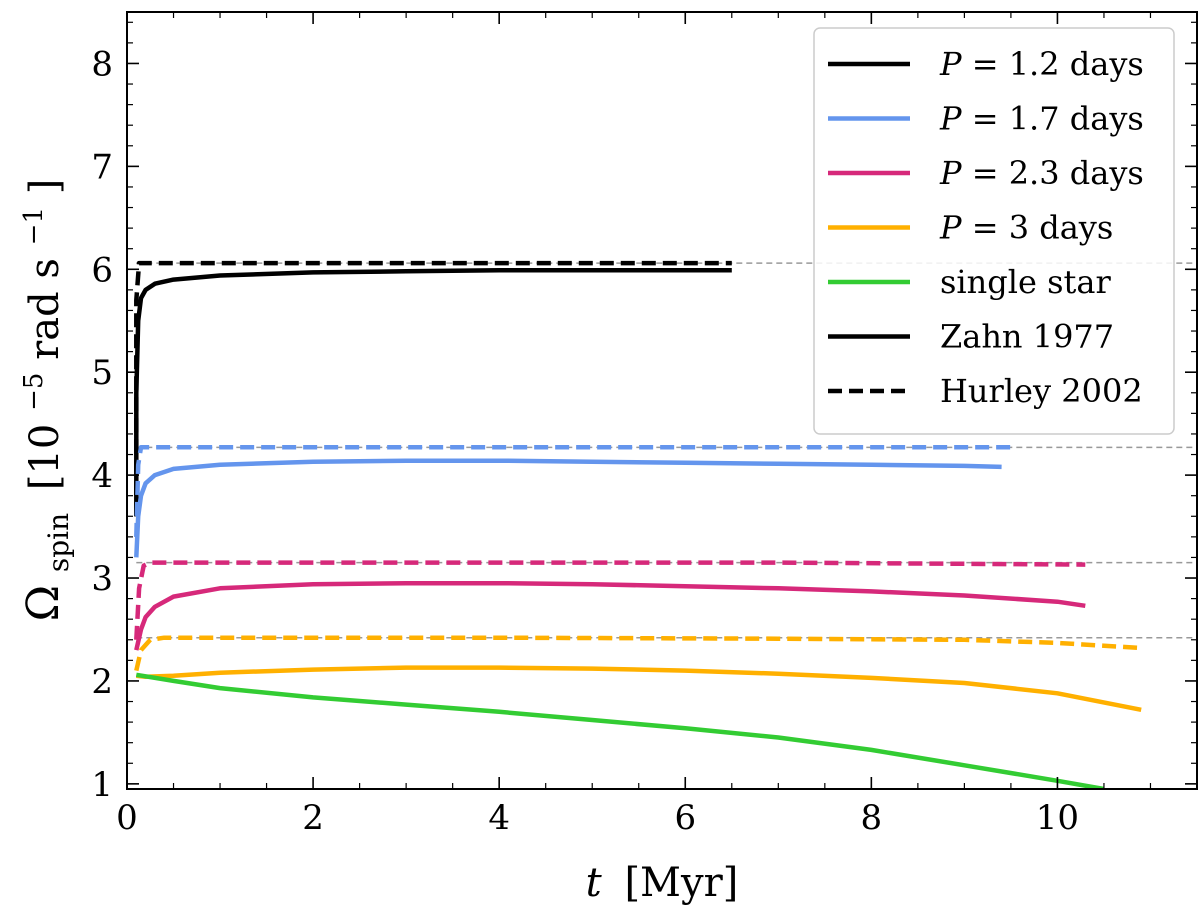 This screenshot has width=1200, height=921. Describe the element at coordinates (610, 615) in the screenshot. I see `series-line-p23-solid` at that location.